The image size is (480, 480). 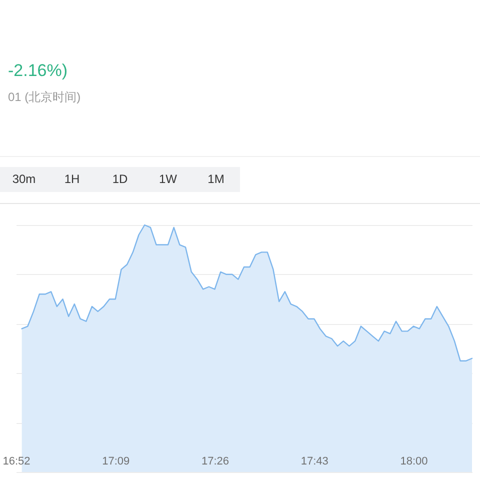 I want to click on x-tick-label: 17:43, so click(x=314, y=462).